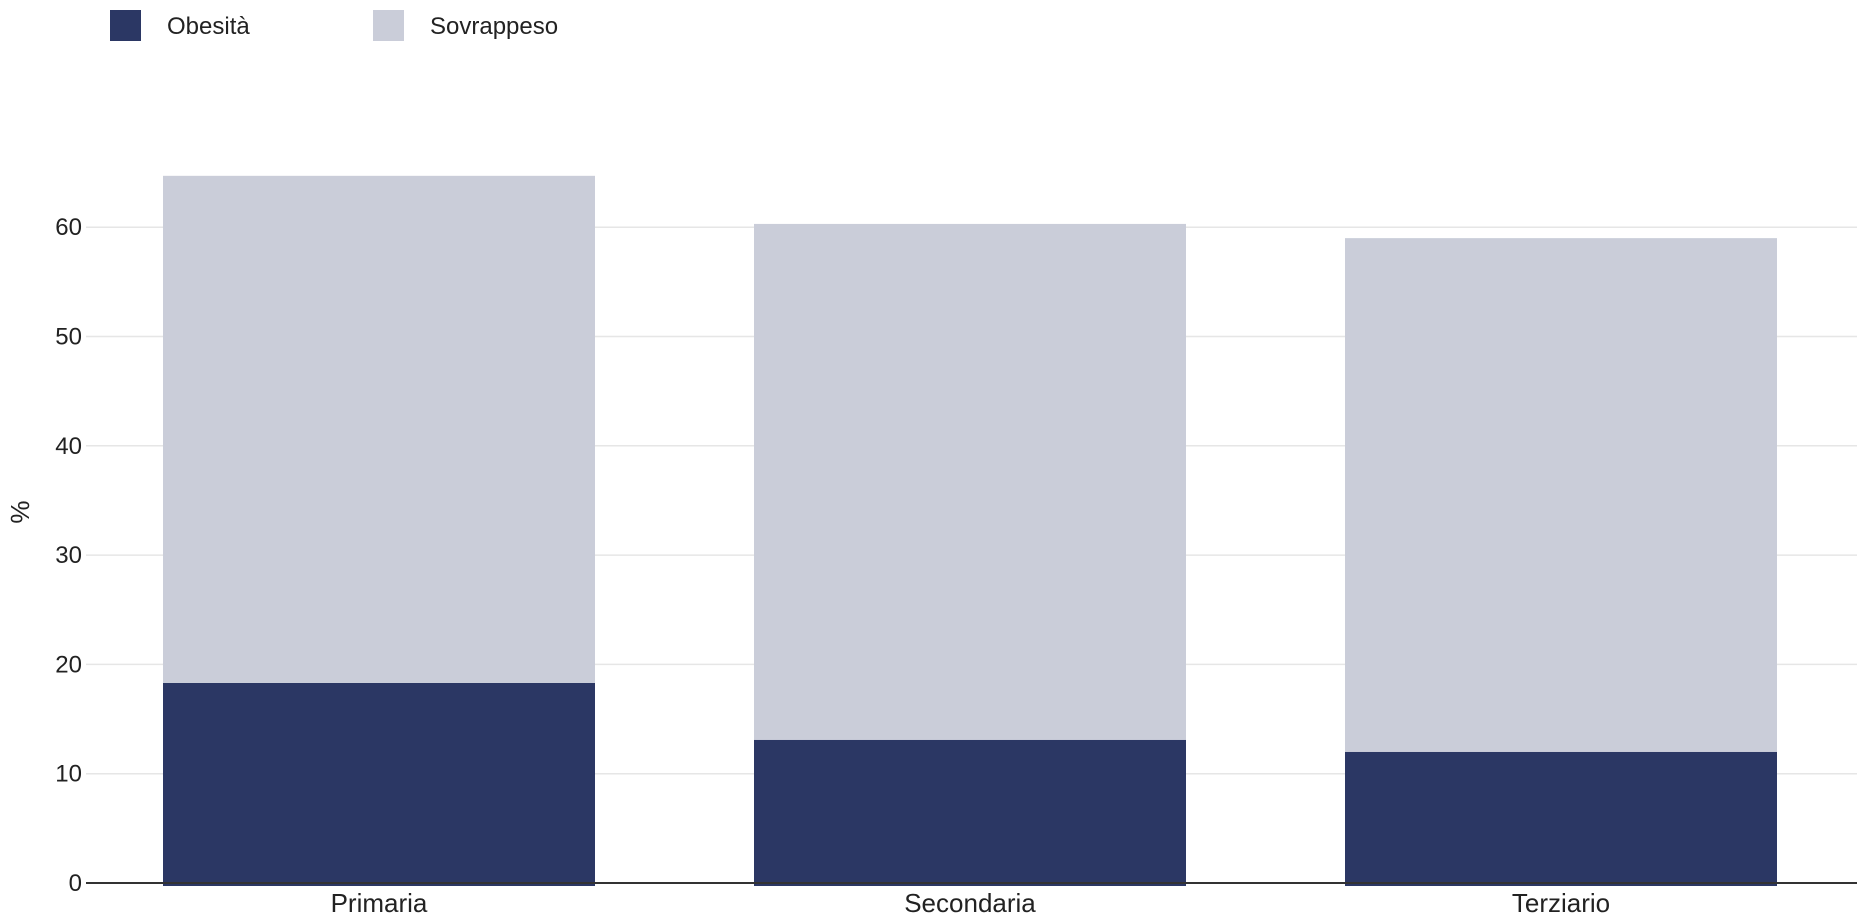 The image size is (1857, 922). Describe the element at coordinates (970, 481) in the screenshot. I see `bar-sovrappeso-secondaria` at that location.